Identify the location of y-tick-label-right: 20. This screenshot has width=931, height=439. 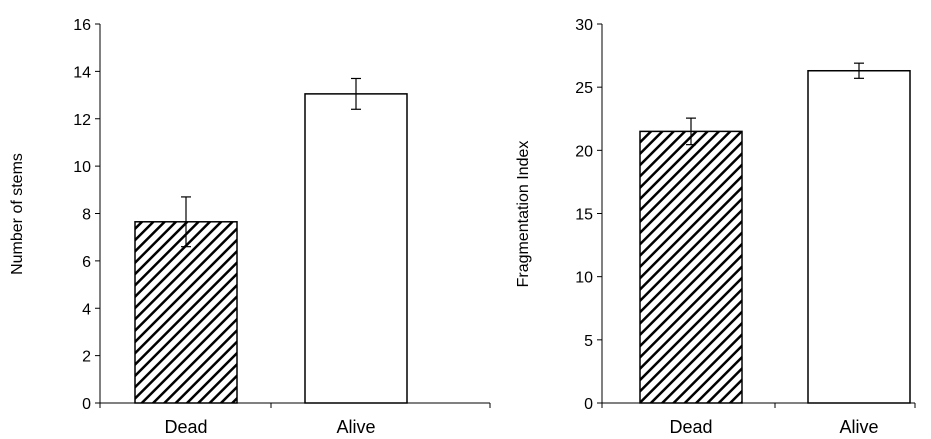
(584, 151).